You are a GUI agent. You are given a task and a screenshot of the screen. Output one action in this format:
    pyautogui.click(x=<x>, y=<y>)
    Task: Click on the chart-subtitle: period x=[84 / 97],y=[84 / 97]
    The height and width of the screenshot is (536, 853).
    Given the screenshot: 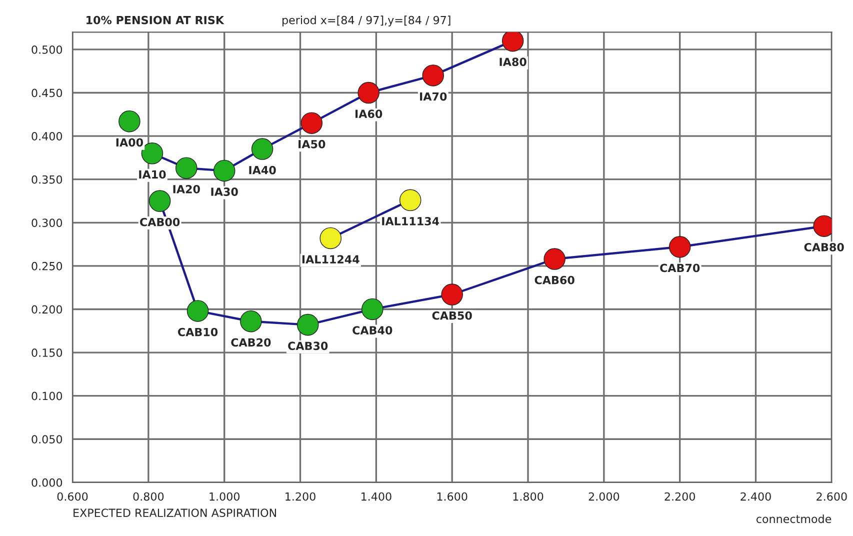 What is the action you would take?
    pyautogui.click(x=366, y=21)
    